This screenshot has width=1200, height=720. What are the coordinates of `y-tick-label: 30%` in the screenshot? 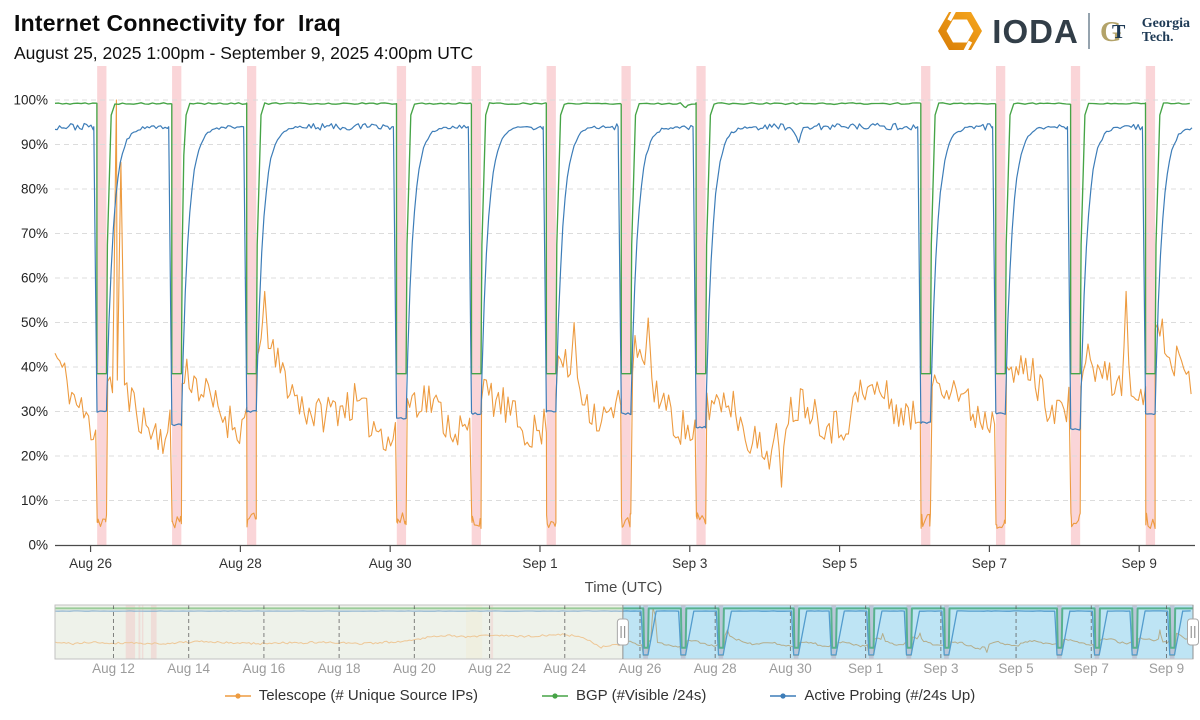 It's located at (34, 411).